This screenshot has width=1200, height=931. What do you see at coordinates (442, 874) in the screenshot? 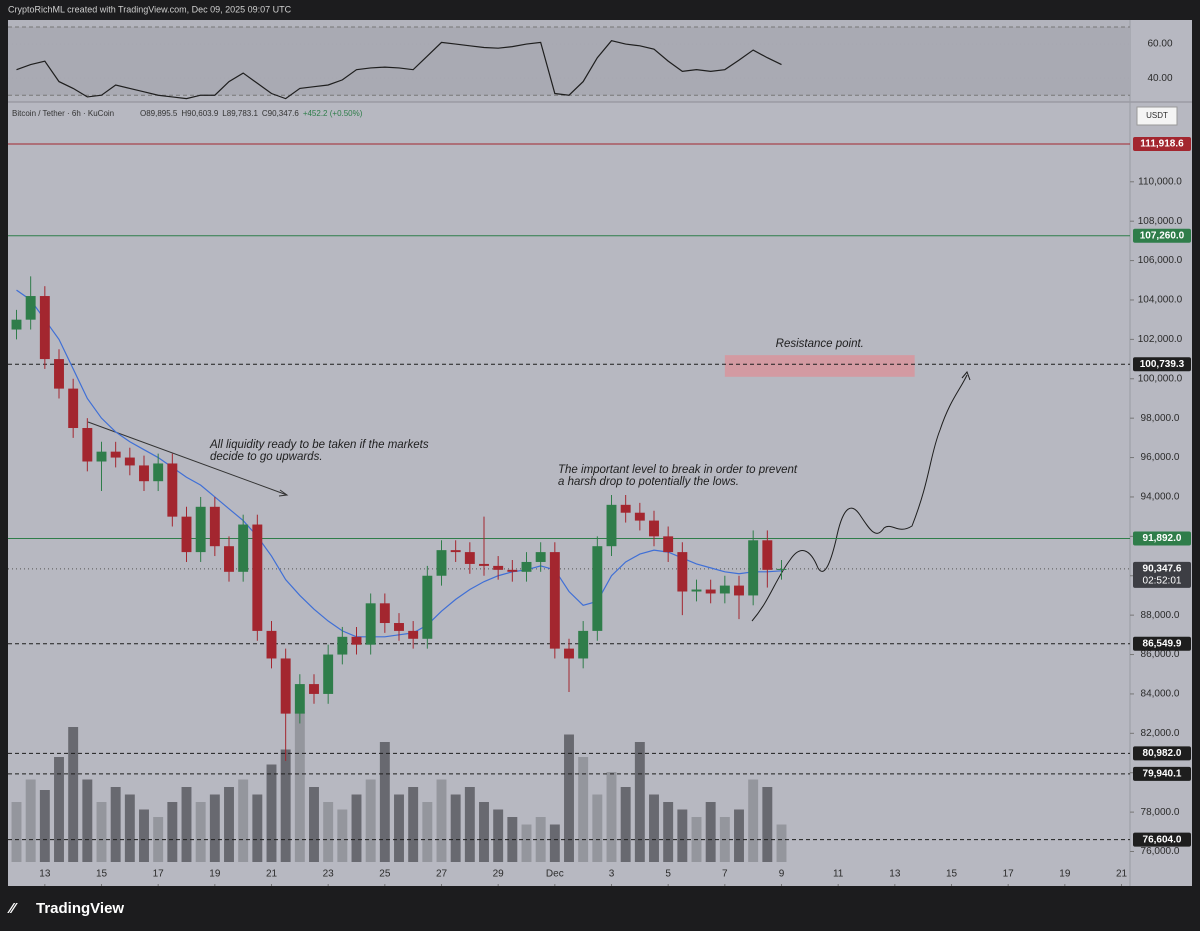
I see `x-tick-label: 27` at bounding box center [442, 874].